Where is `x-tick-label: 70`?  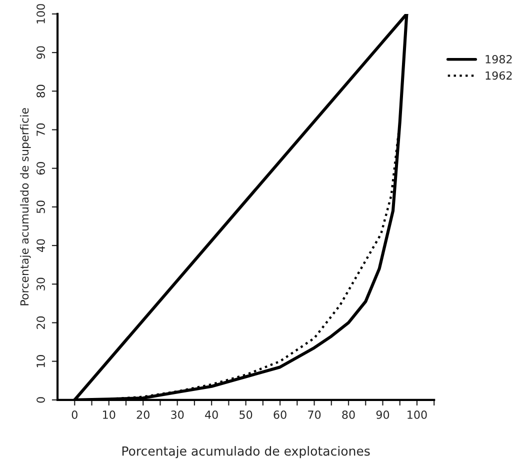
x-tick-label: 70 is located at coordinates (314, 414).